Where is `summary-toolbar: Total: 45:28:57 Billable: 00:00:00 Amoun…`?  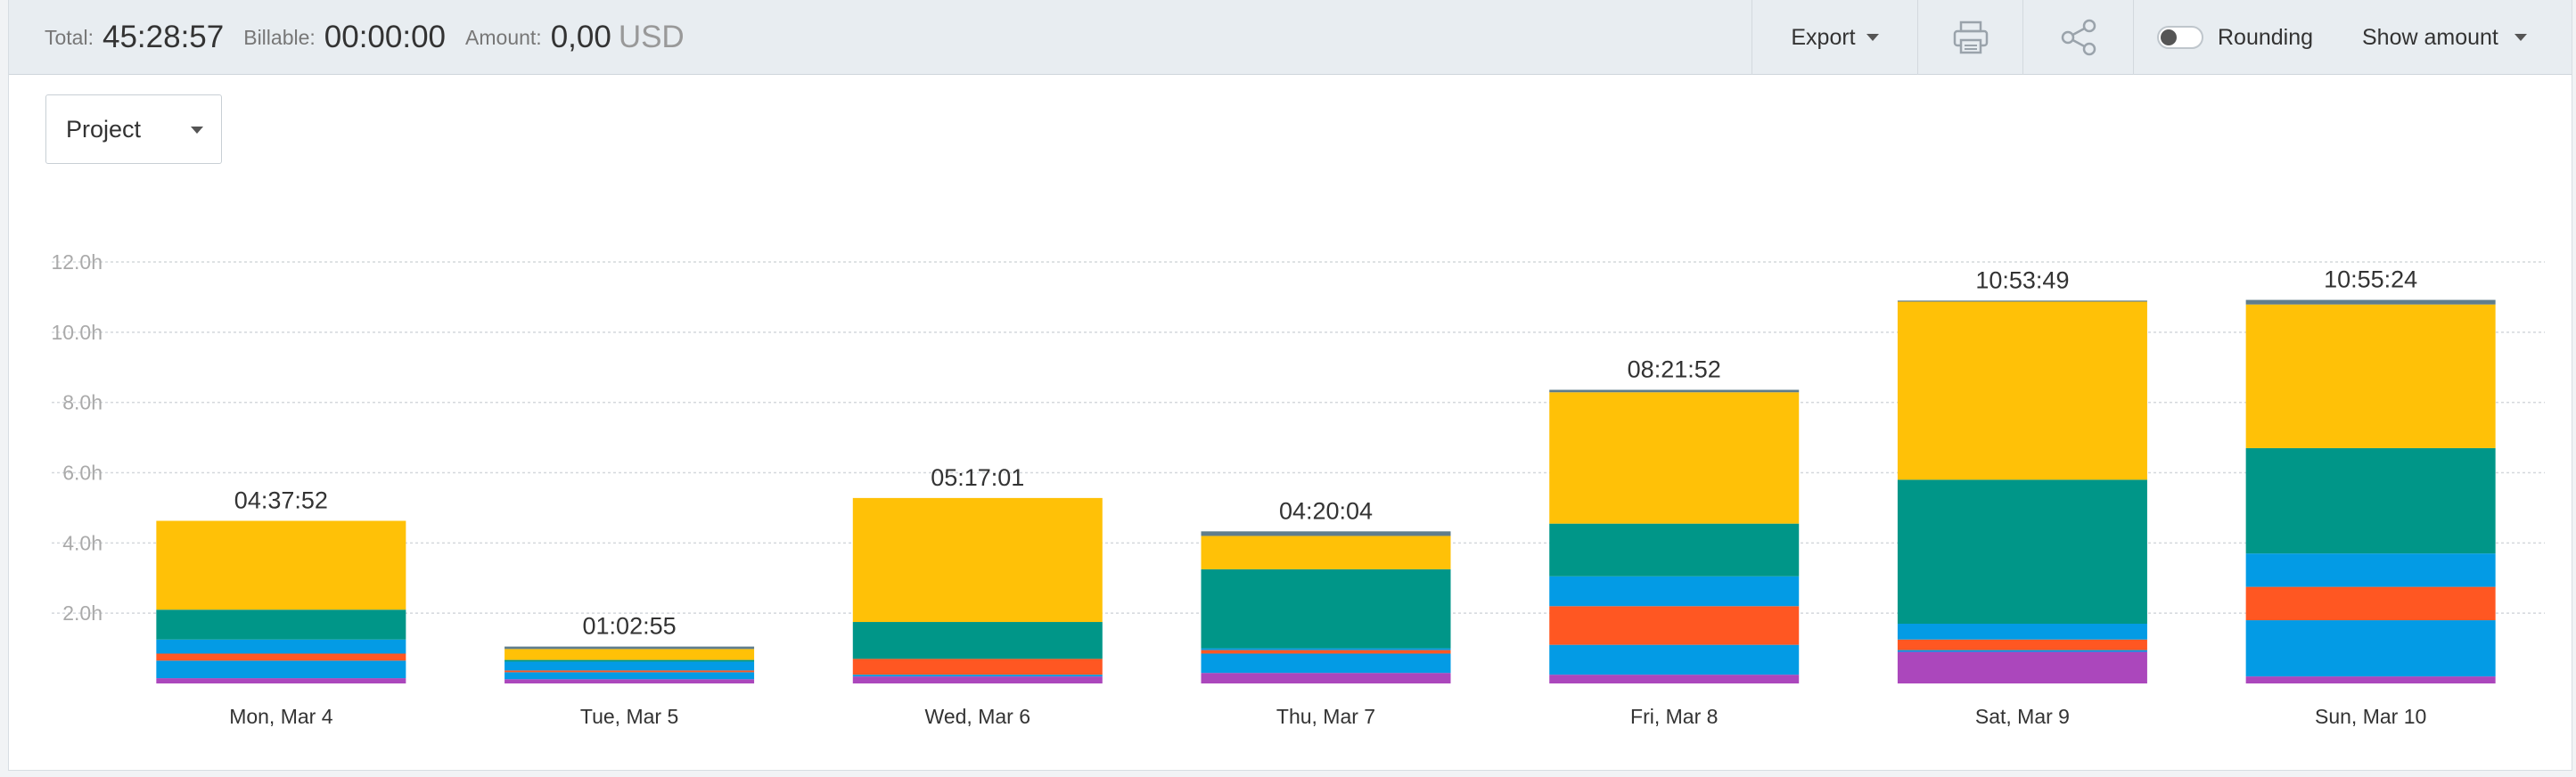 summary-toolbar: Total: 45:28:57 Billable: 00:00:00 Amoun… is located at coordinates (1290, 37).